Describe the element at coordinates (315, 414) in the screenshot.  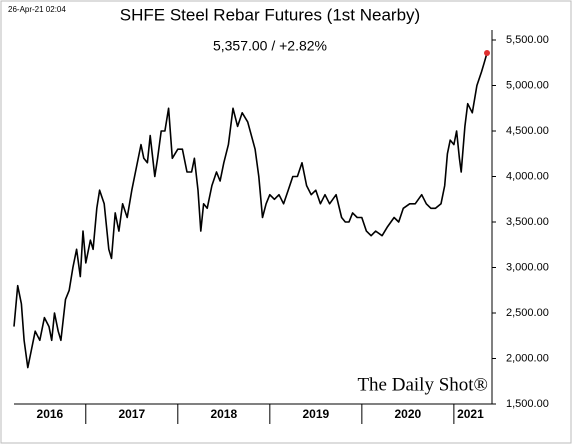
I see `x-tick-label: 2019` at that location.